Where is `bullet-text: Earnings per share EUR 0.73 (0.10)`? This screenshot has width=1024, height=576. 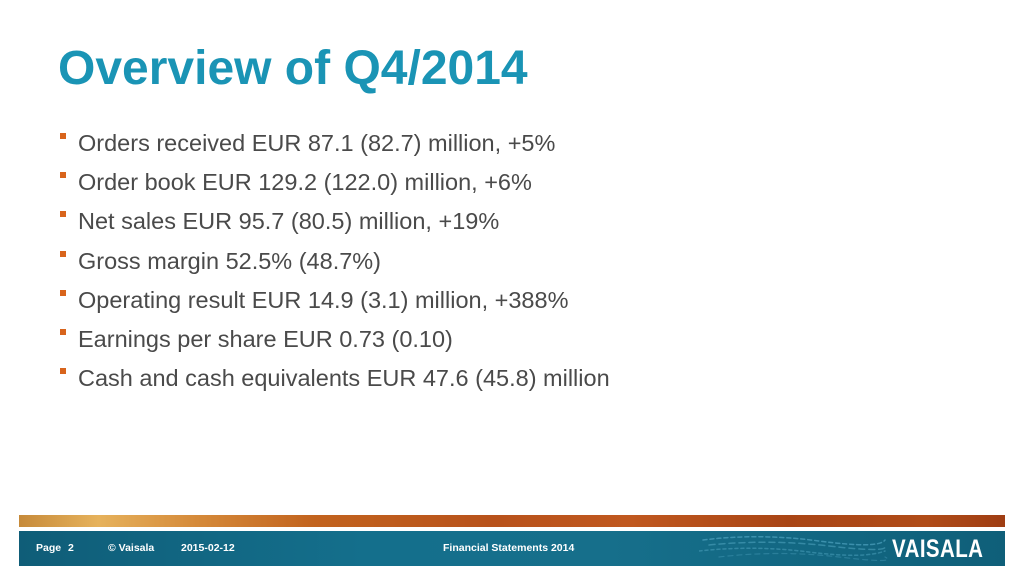 bullet-text: Earnings per share EUR 0.73 (0.10) is located at coordinates (265, 338).